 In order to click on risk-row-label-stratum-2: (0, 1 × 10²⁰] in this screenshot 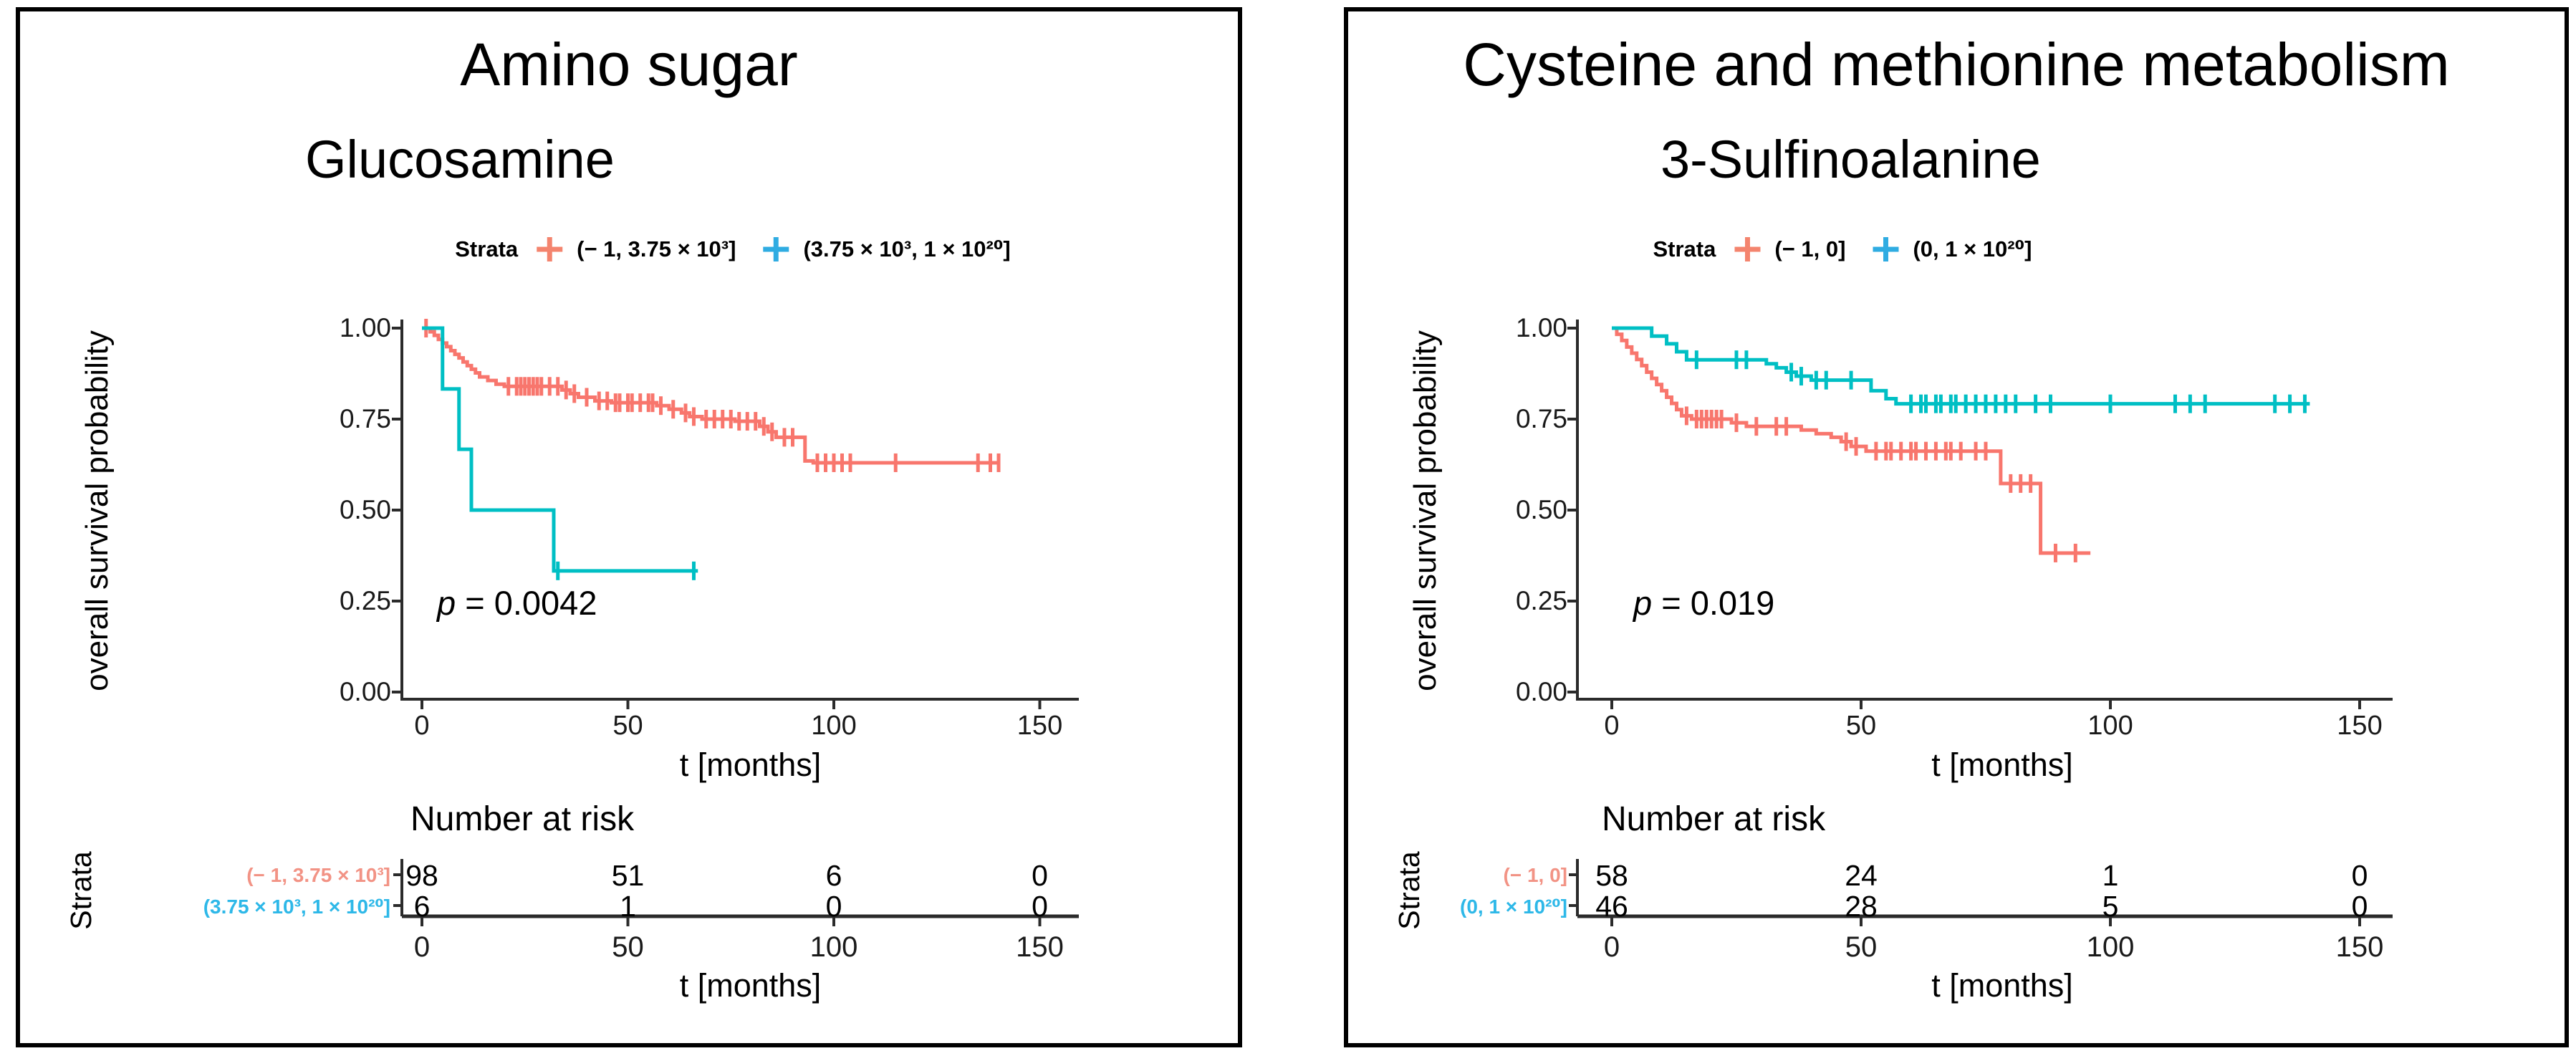, I will do `click(1513, 907)`.